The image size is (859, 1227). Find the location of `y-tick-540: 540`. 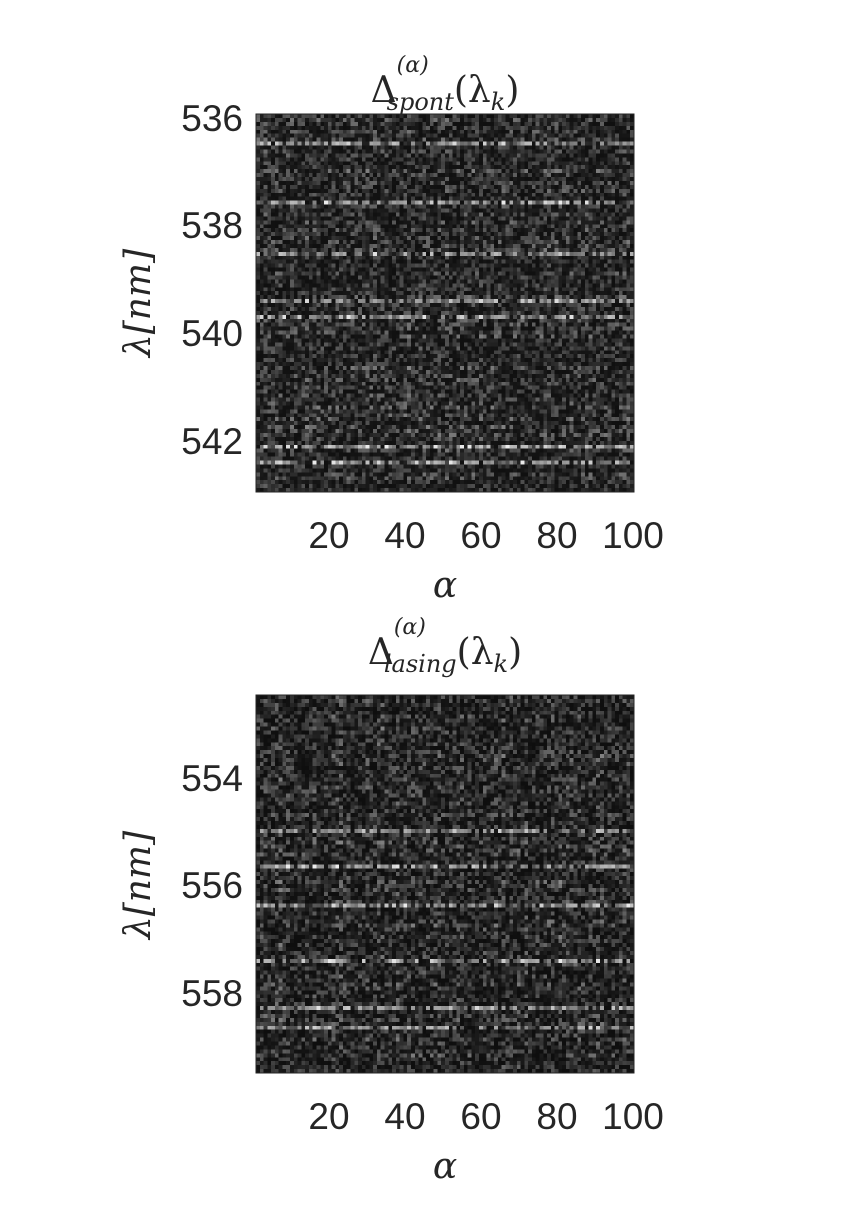

y-tick-540: 540 is located at coordinates (212, 333).